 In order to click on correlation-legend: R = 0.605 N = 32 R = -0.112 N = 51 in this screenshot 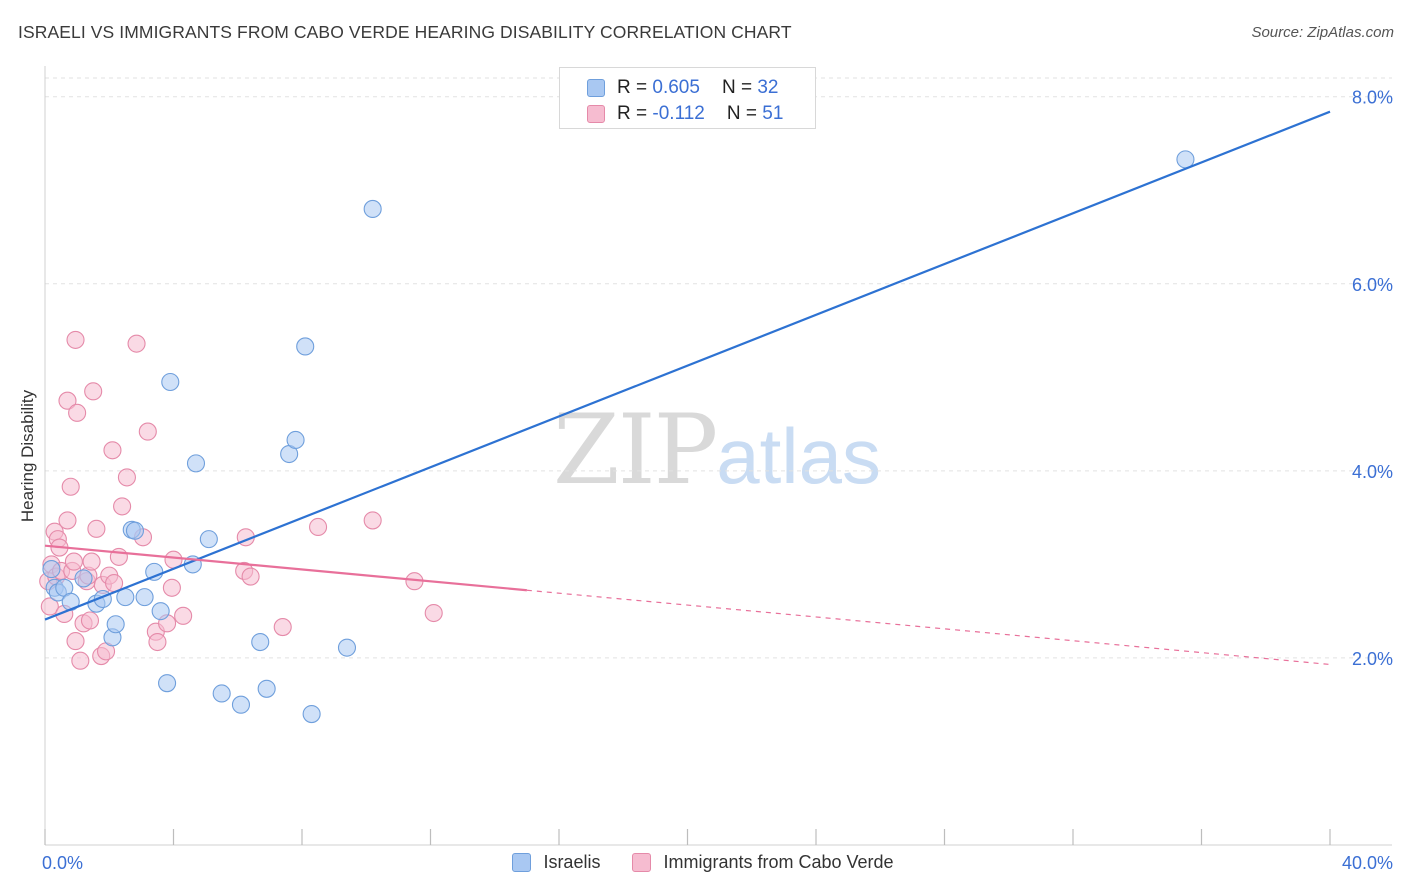, I will do `click(687, 98)`.